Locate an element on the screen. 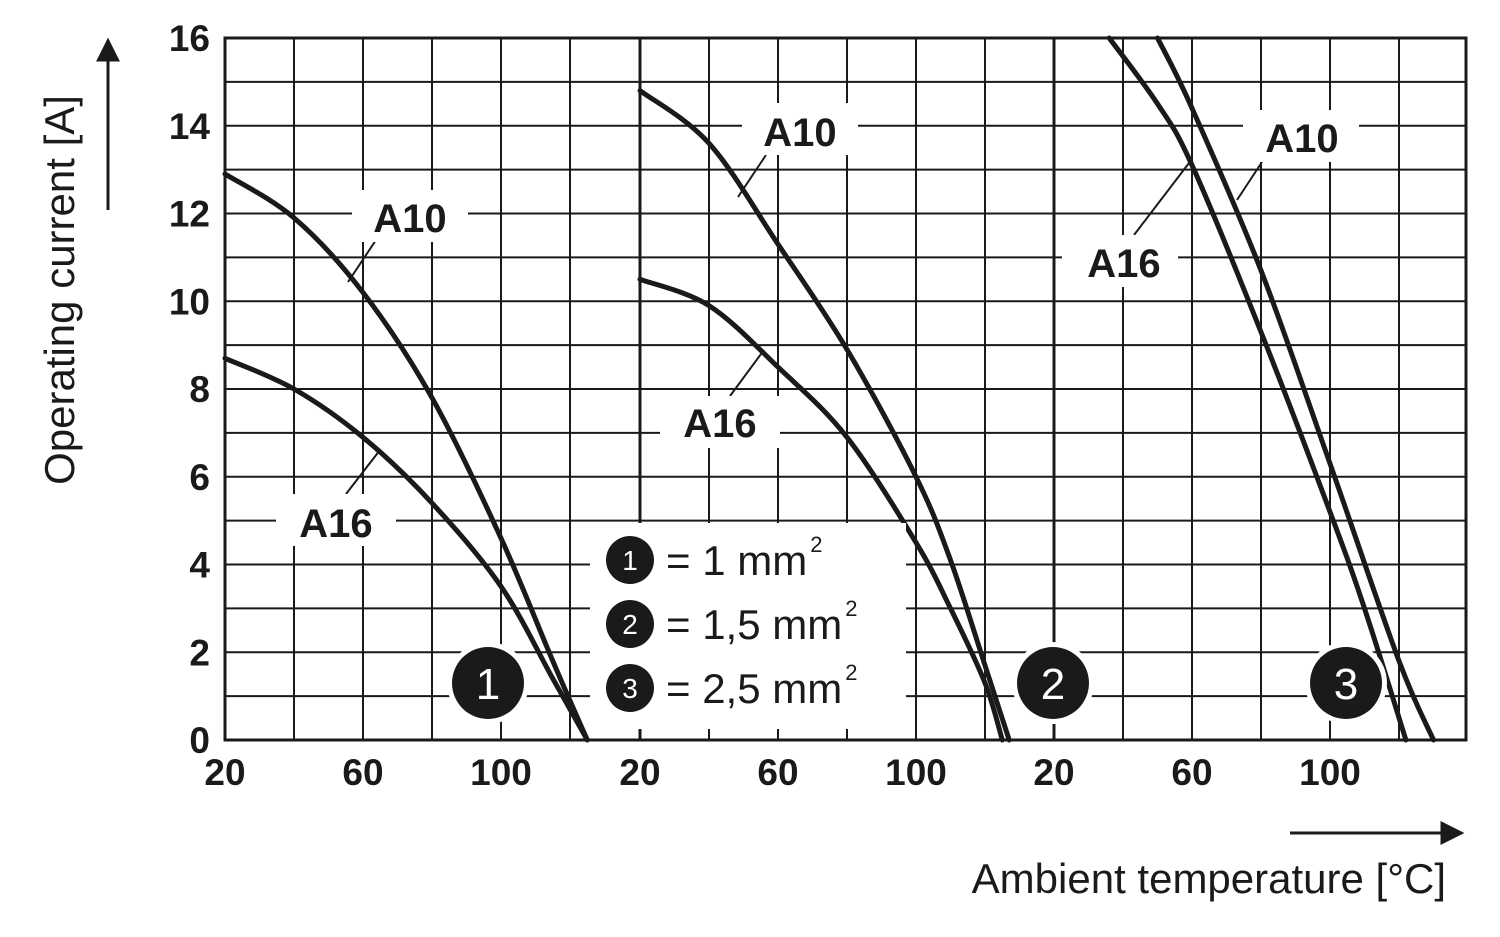 This screenshot has height=937, width=1500. x-tick-labels: 20 60 100 20 60 100 20 60 100 is located at coordinates (782, 772).